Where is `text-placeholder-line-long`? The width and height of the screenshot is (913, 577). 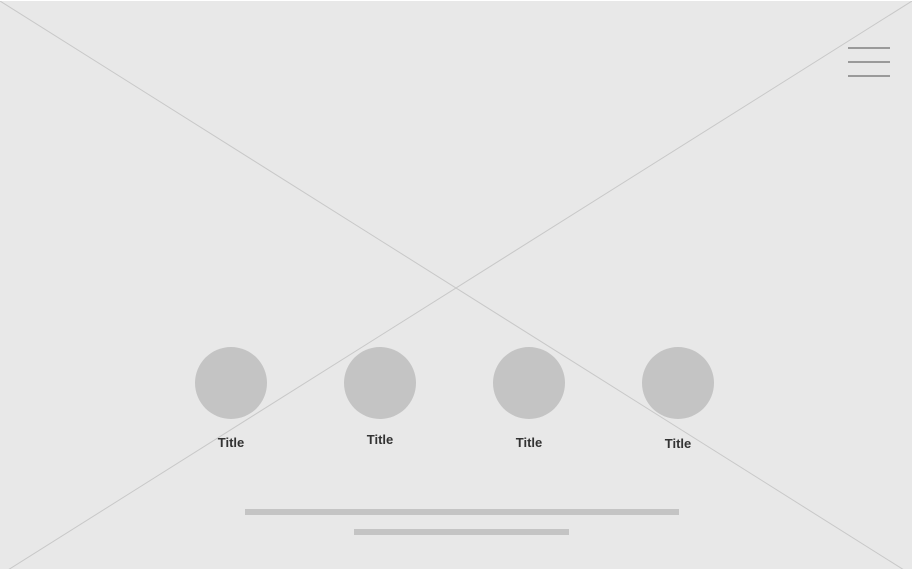 text-placeholder-line-long is located at coordinates (462, 512).